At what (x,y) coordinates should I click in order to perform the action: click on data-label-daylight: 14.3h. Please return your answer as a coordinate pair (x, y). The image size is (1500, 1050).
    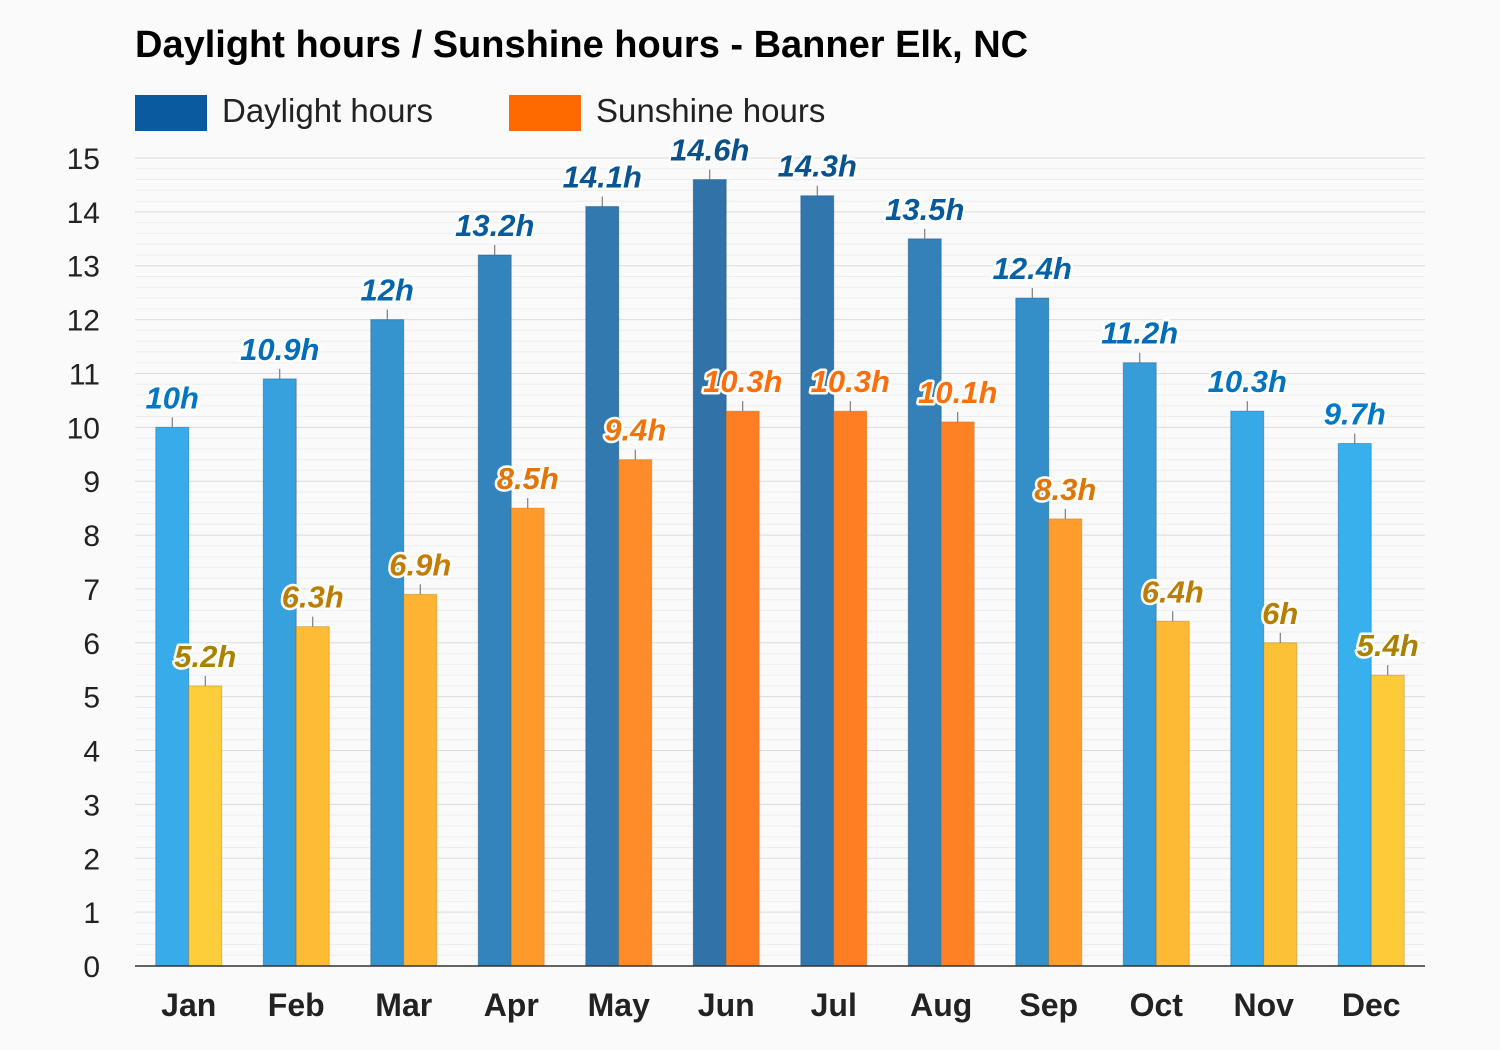
    Looking at the image, I should click on (817, 166).